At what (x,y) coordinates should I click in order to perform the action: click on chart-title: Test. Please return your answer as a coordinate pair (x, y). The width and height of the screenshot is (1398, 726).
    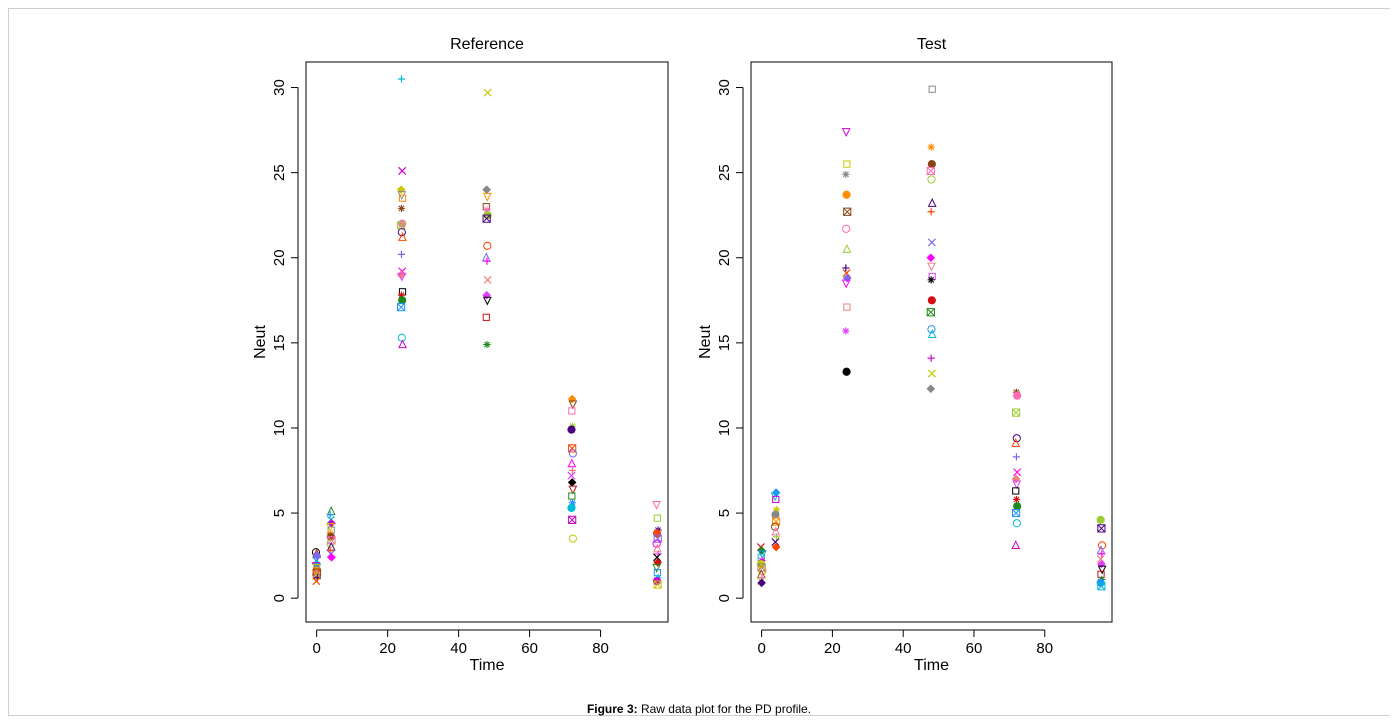
    Looking at the image, I should click on (932, 44).